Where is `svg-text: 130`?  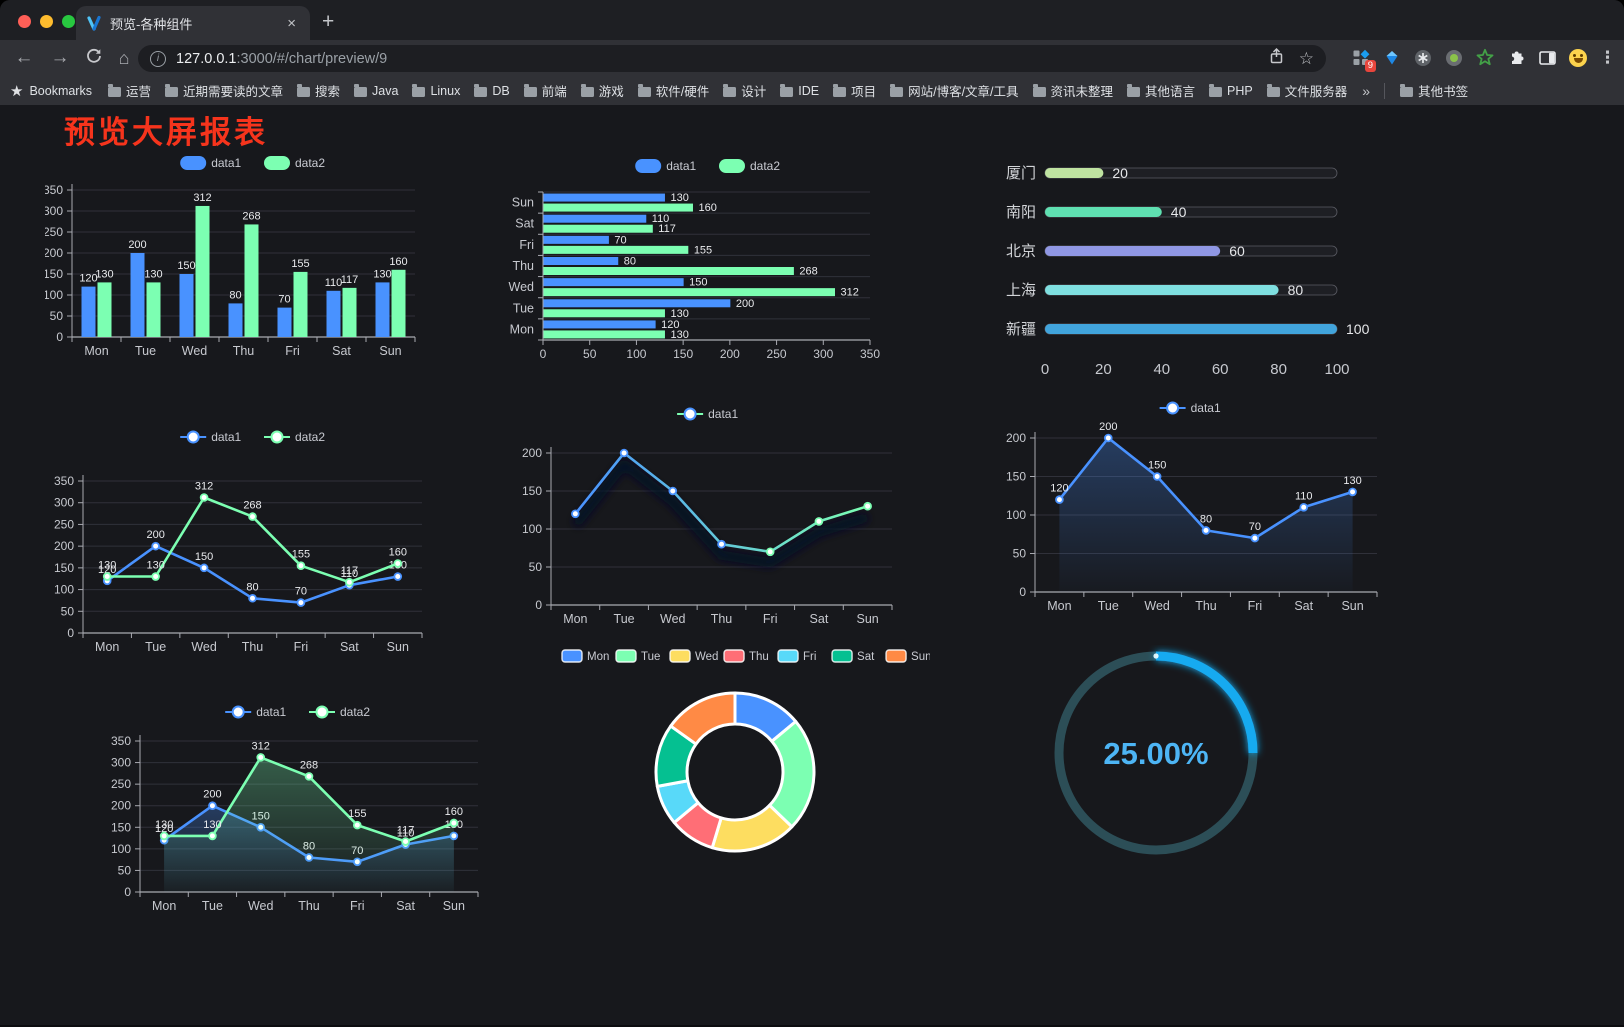
svg-text: 130 is located at coordinates (382, 274).